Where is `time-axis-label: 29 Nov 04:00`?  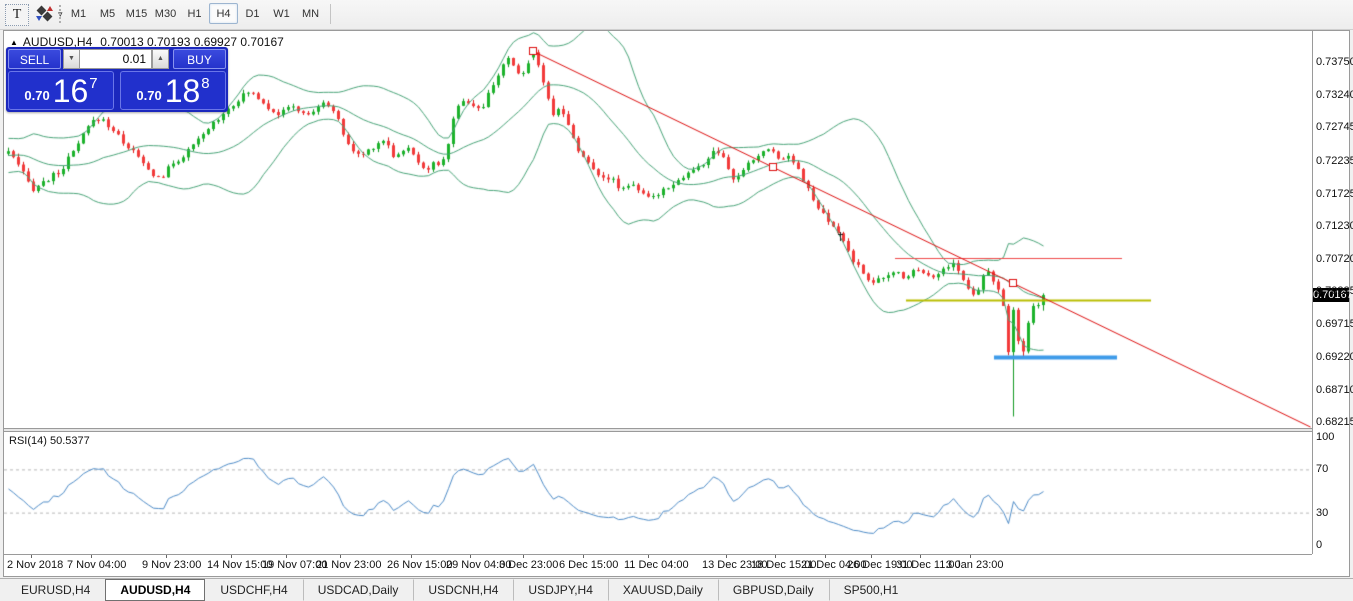 time-axis-label: 29 Nov 04:00 is located at coordinates (479, 565).